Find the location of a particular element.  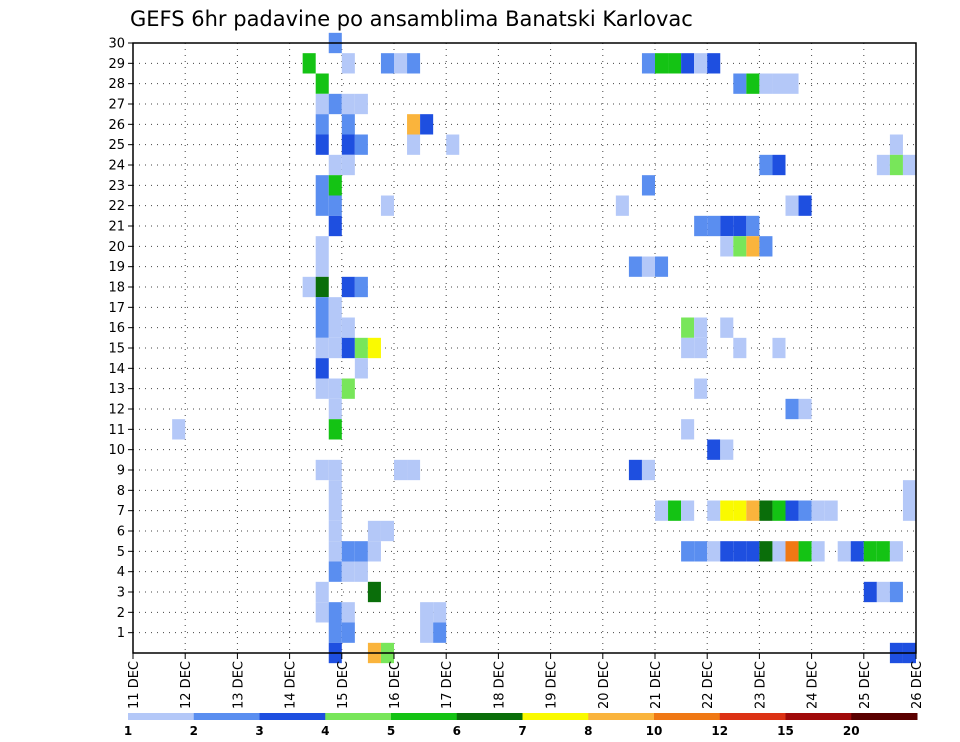

x-tick-label: 18 DEC is located at coordinates (499, 685).